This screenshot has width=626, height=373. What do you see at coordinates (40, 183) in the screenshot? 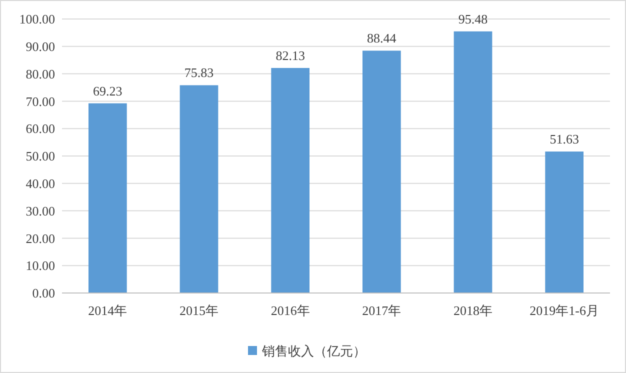
I see `y-tick-label: 40.00` at bounding box center [40, 183].